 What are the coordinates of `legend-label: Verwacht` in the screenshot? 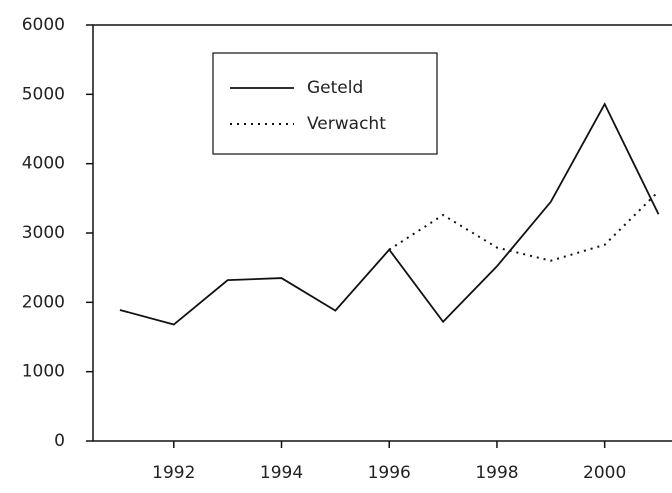 It's located at (346, 124).